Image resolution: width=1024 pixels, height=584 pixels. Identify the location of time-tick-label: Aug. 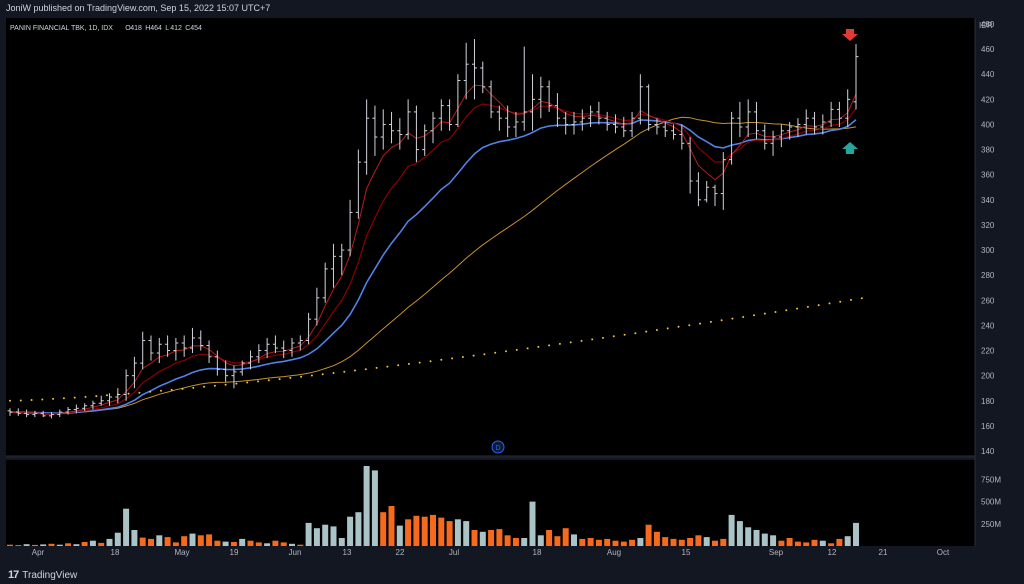
(614, 552).